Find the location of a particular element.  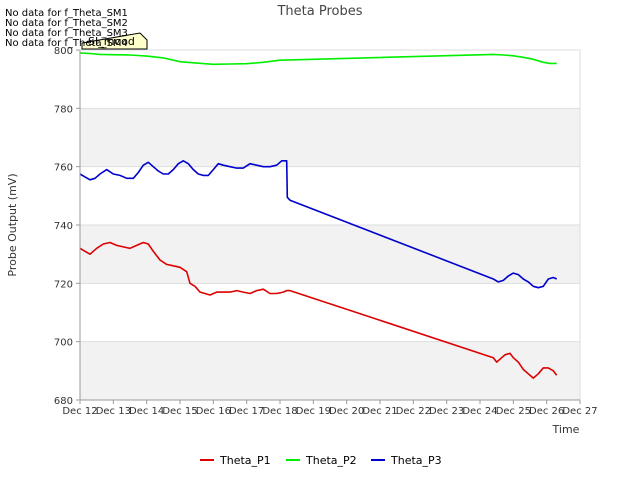

x-tick-label: Dec 18 is located at coordinates (279, 411).